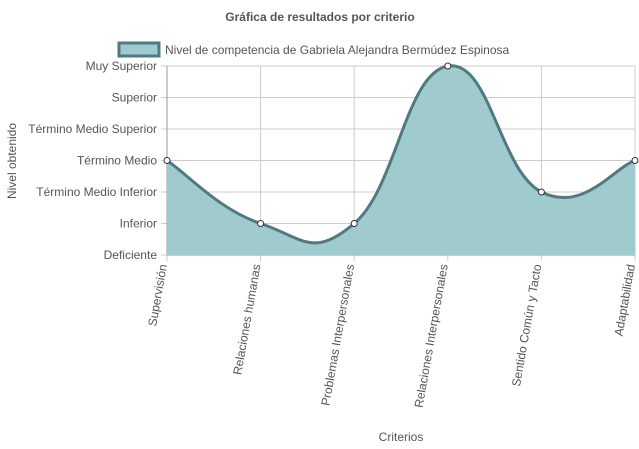 The height and width of the screenshot is (449, 639). Describe the element at coordinates (138, 224) in the screenshot. I see `y-tick-label: Inferior` at that location.